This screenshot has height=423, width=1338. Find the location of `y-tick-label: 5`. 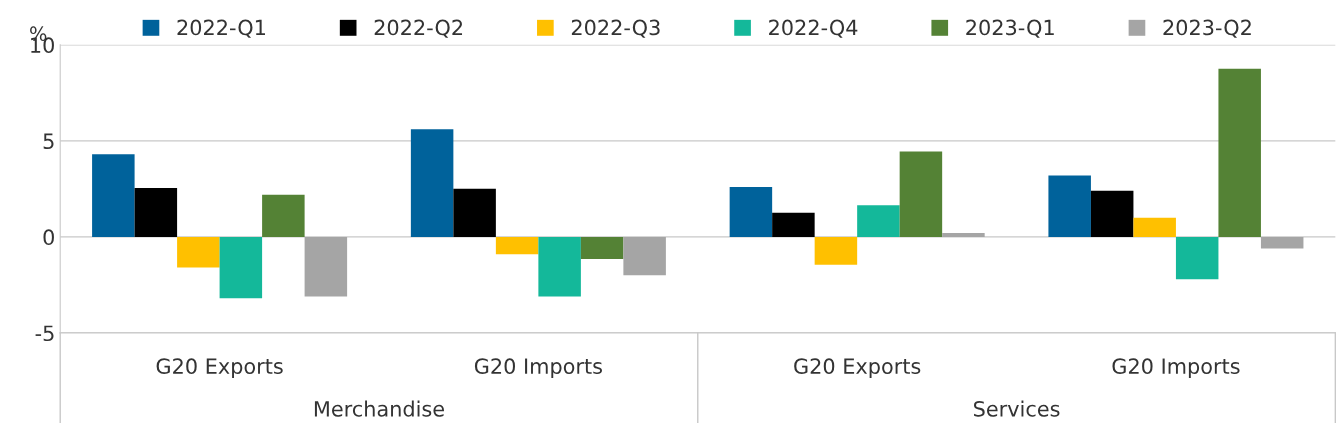

y-tick-label: 5 is located at coordinates (48, 141).